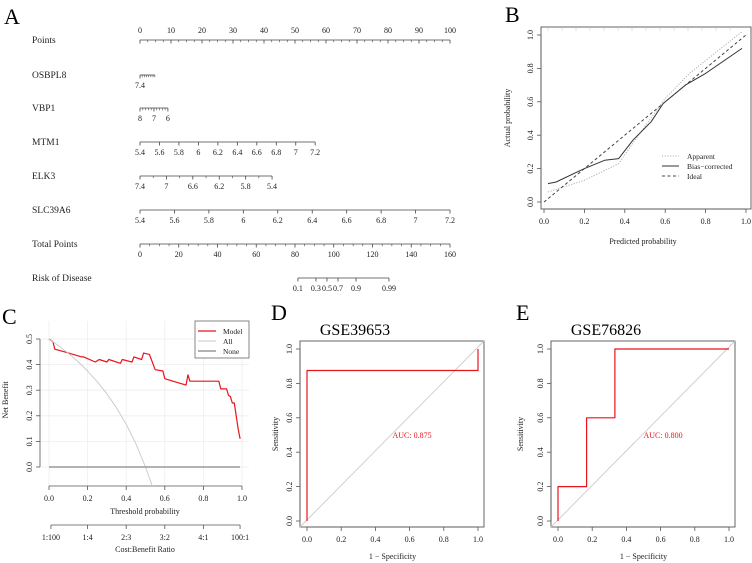  Describe the element at coordinates (228, 341) in the screenshot. I see `legend-label: All` at that location.